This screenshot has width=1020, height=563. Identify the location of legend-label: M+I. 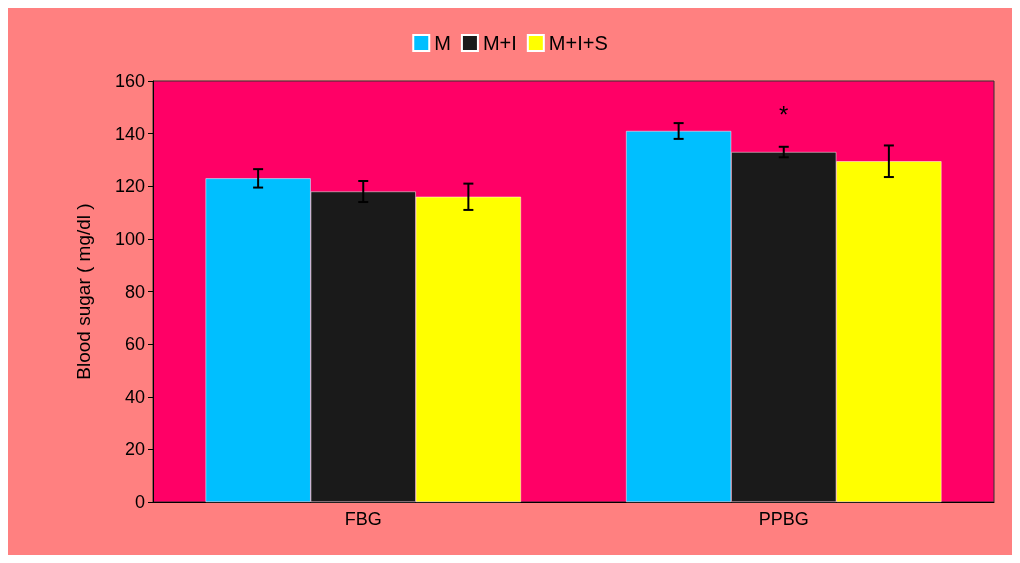
(499, 43).